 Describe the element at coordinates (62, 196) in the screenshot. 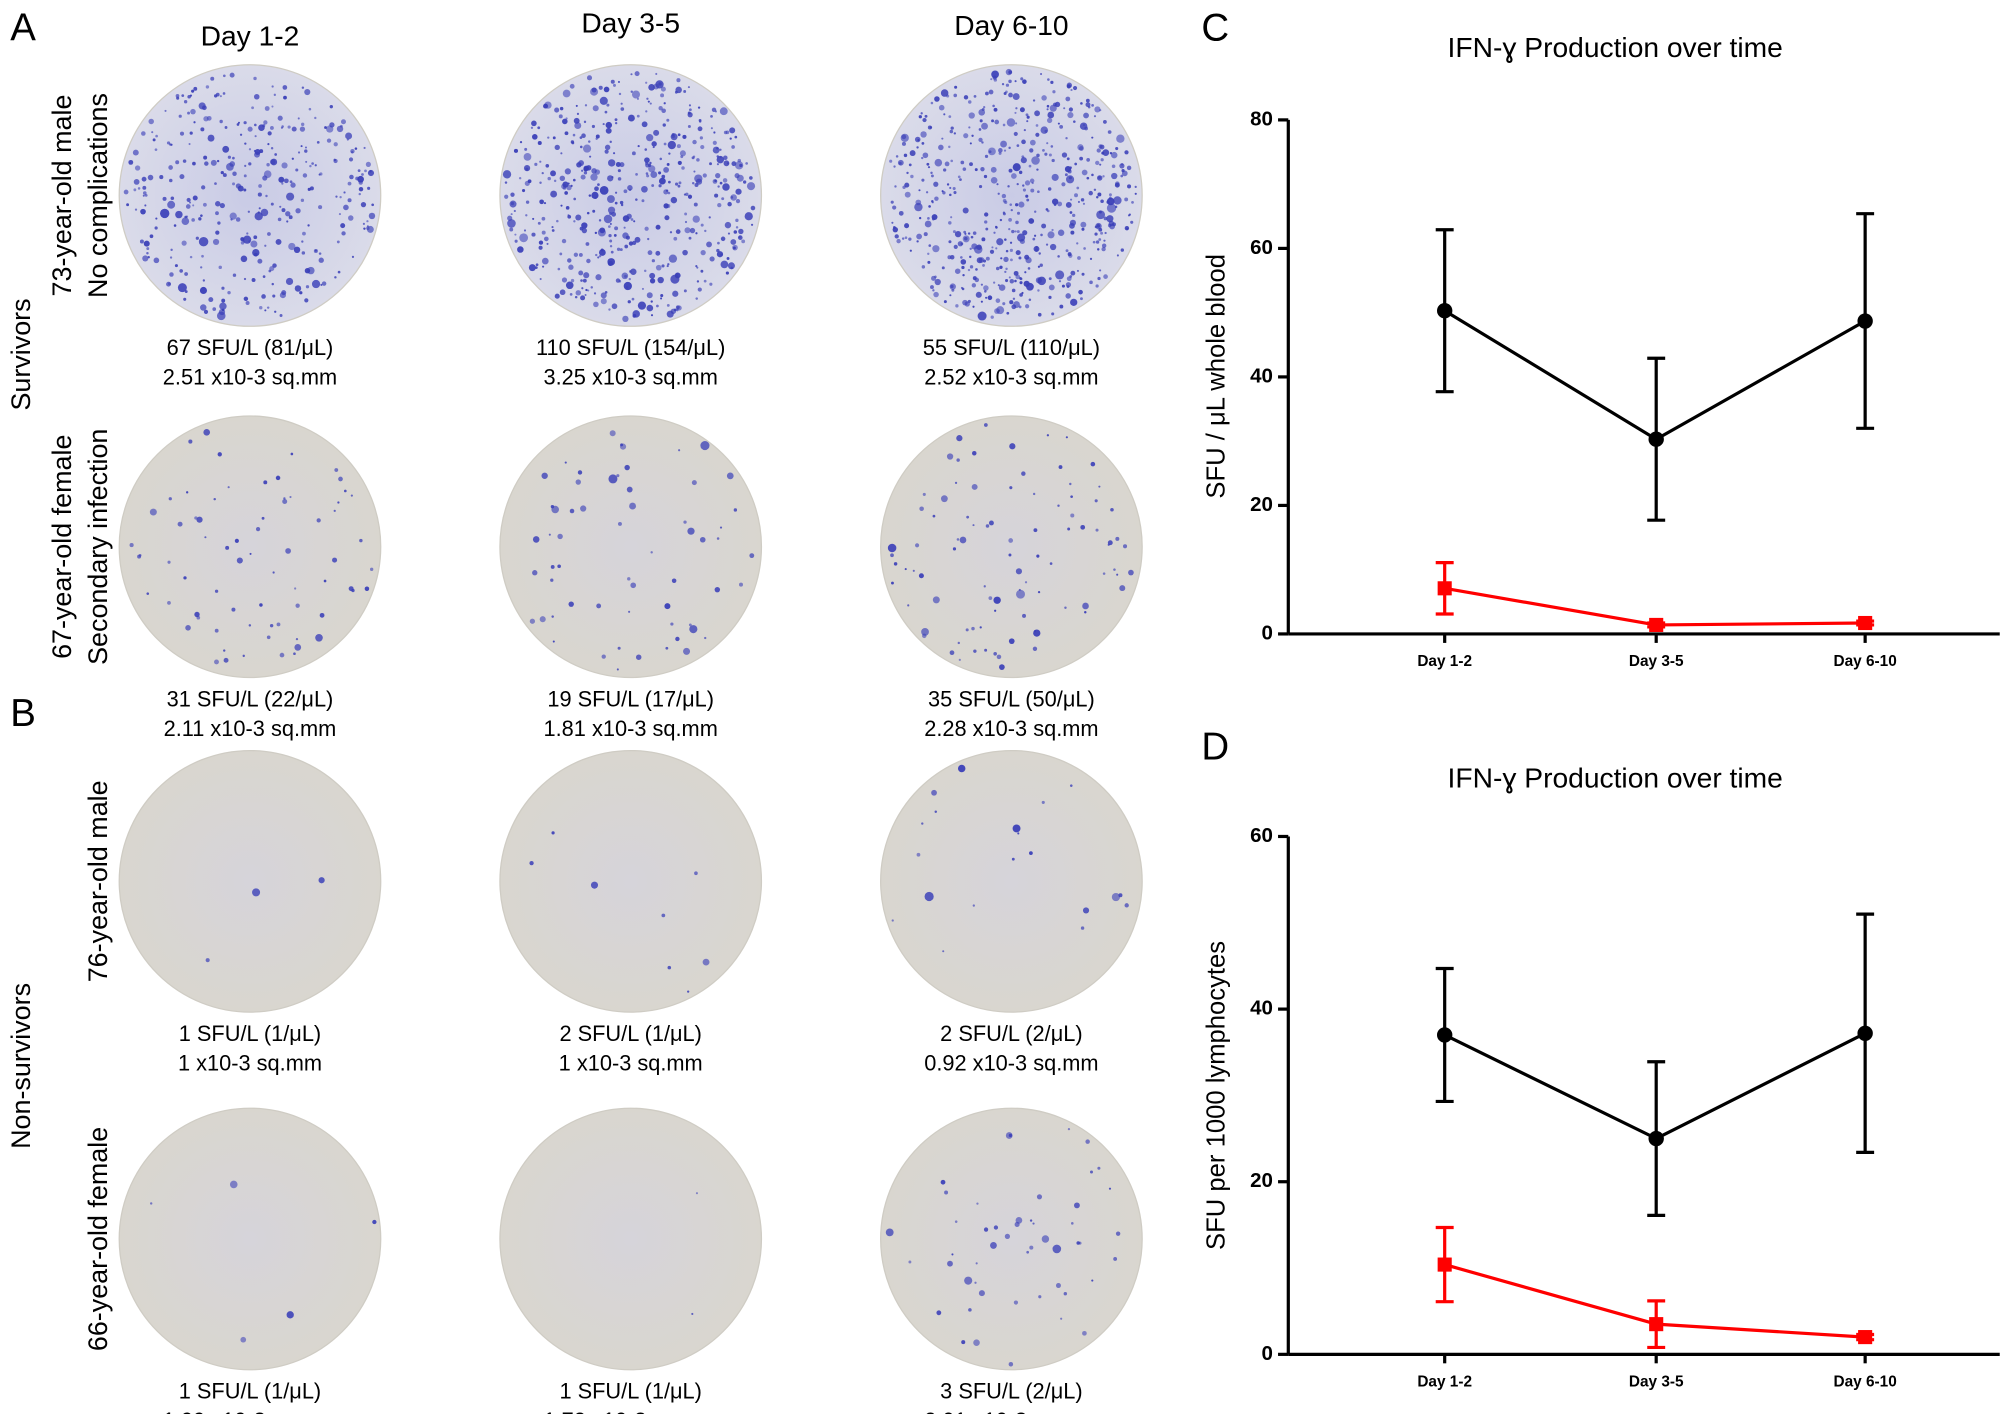

I see `row-label: 73-year-old male` at that location.